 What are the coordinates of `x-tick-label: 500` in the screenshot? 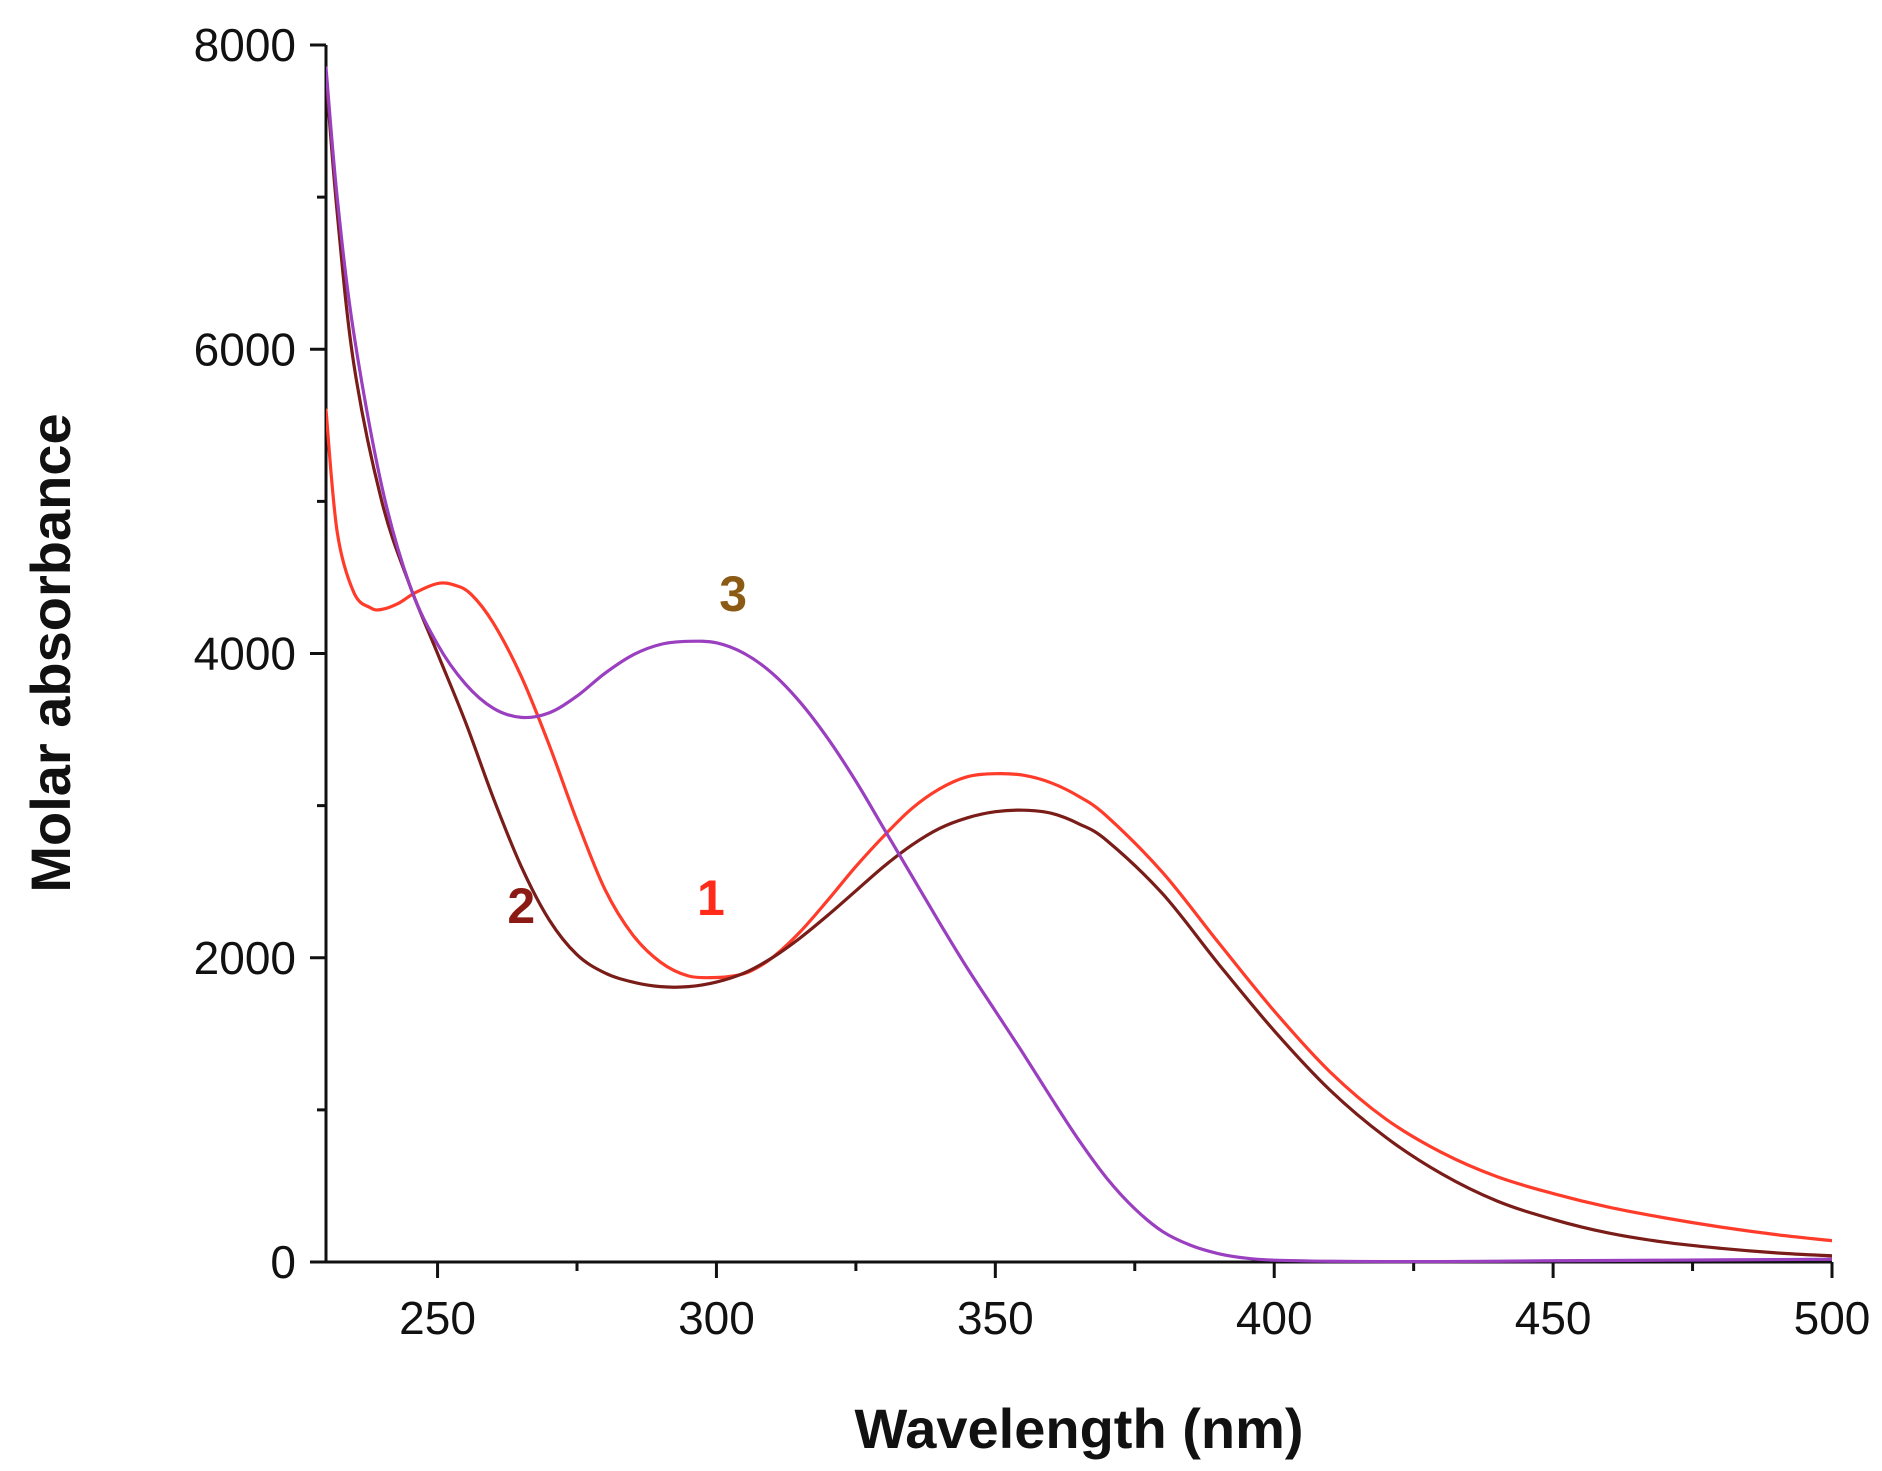 It's located at (1832, 1318).